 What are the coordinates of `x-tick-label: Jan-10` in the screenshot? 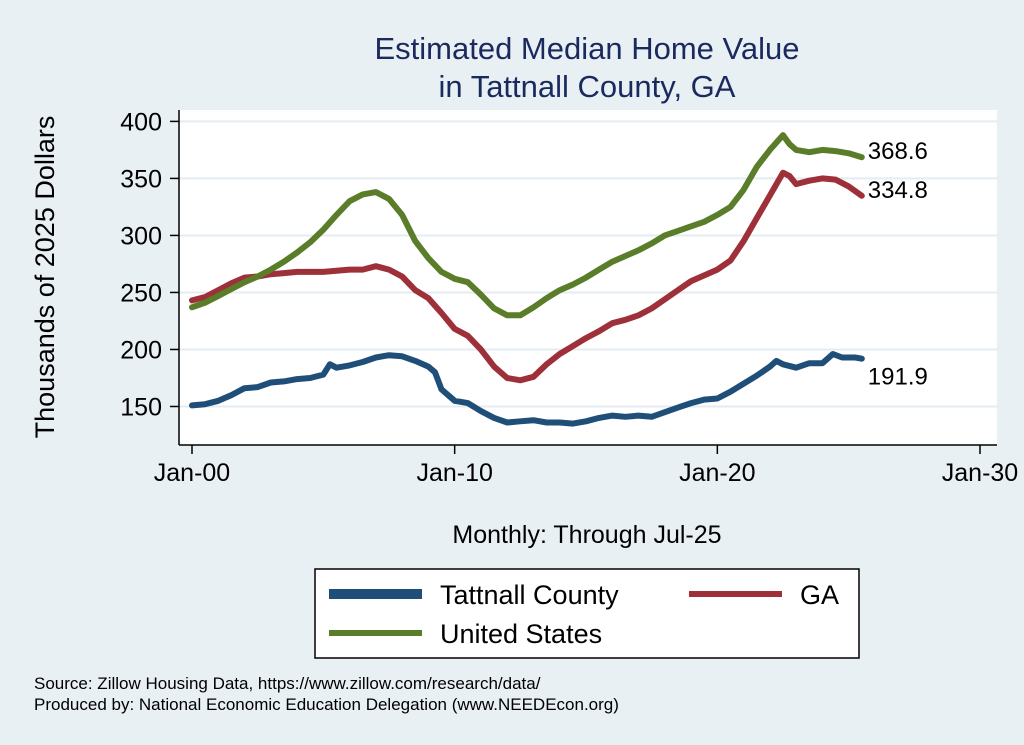 It's located at (454, 473).